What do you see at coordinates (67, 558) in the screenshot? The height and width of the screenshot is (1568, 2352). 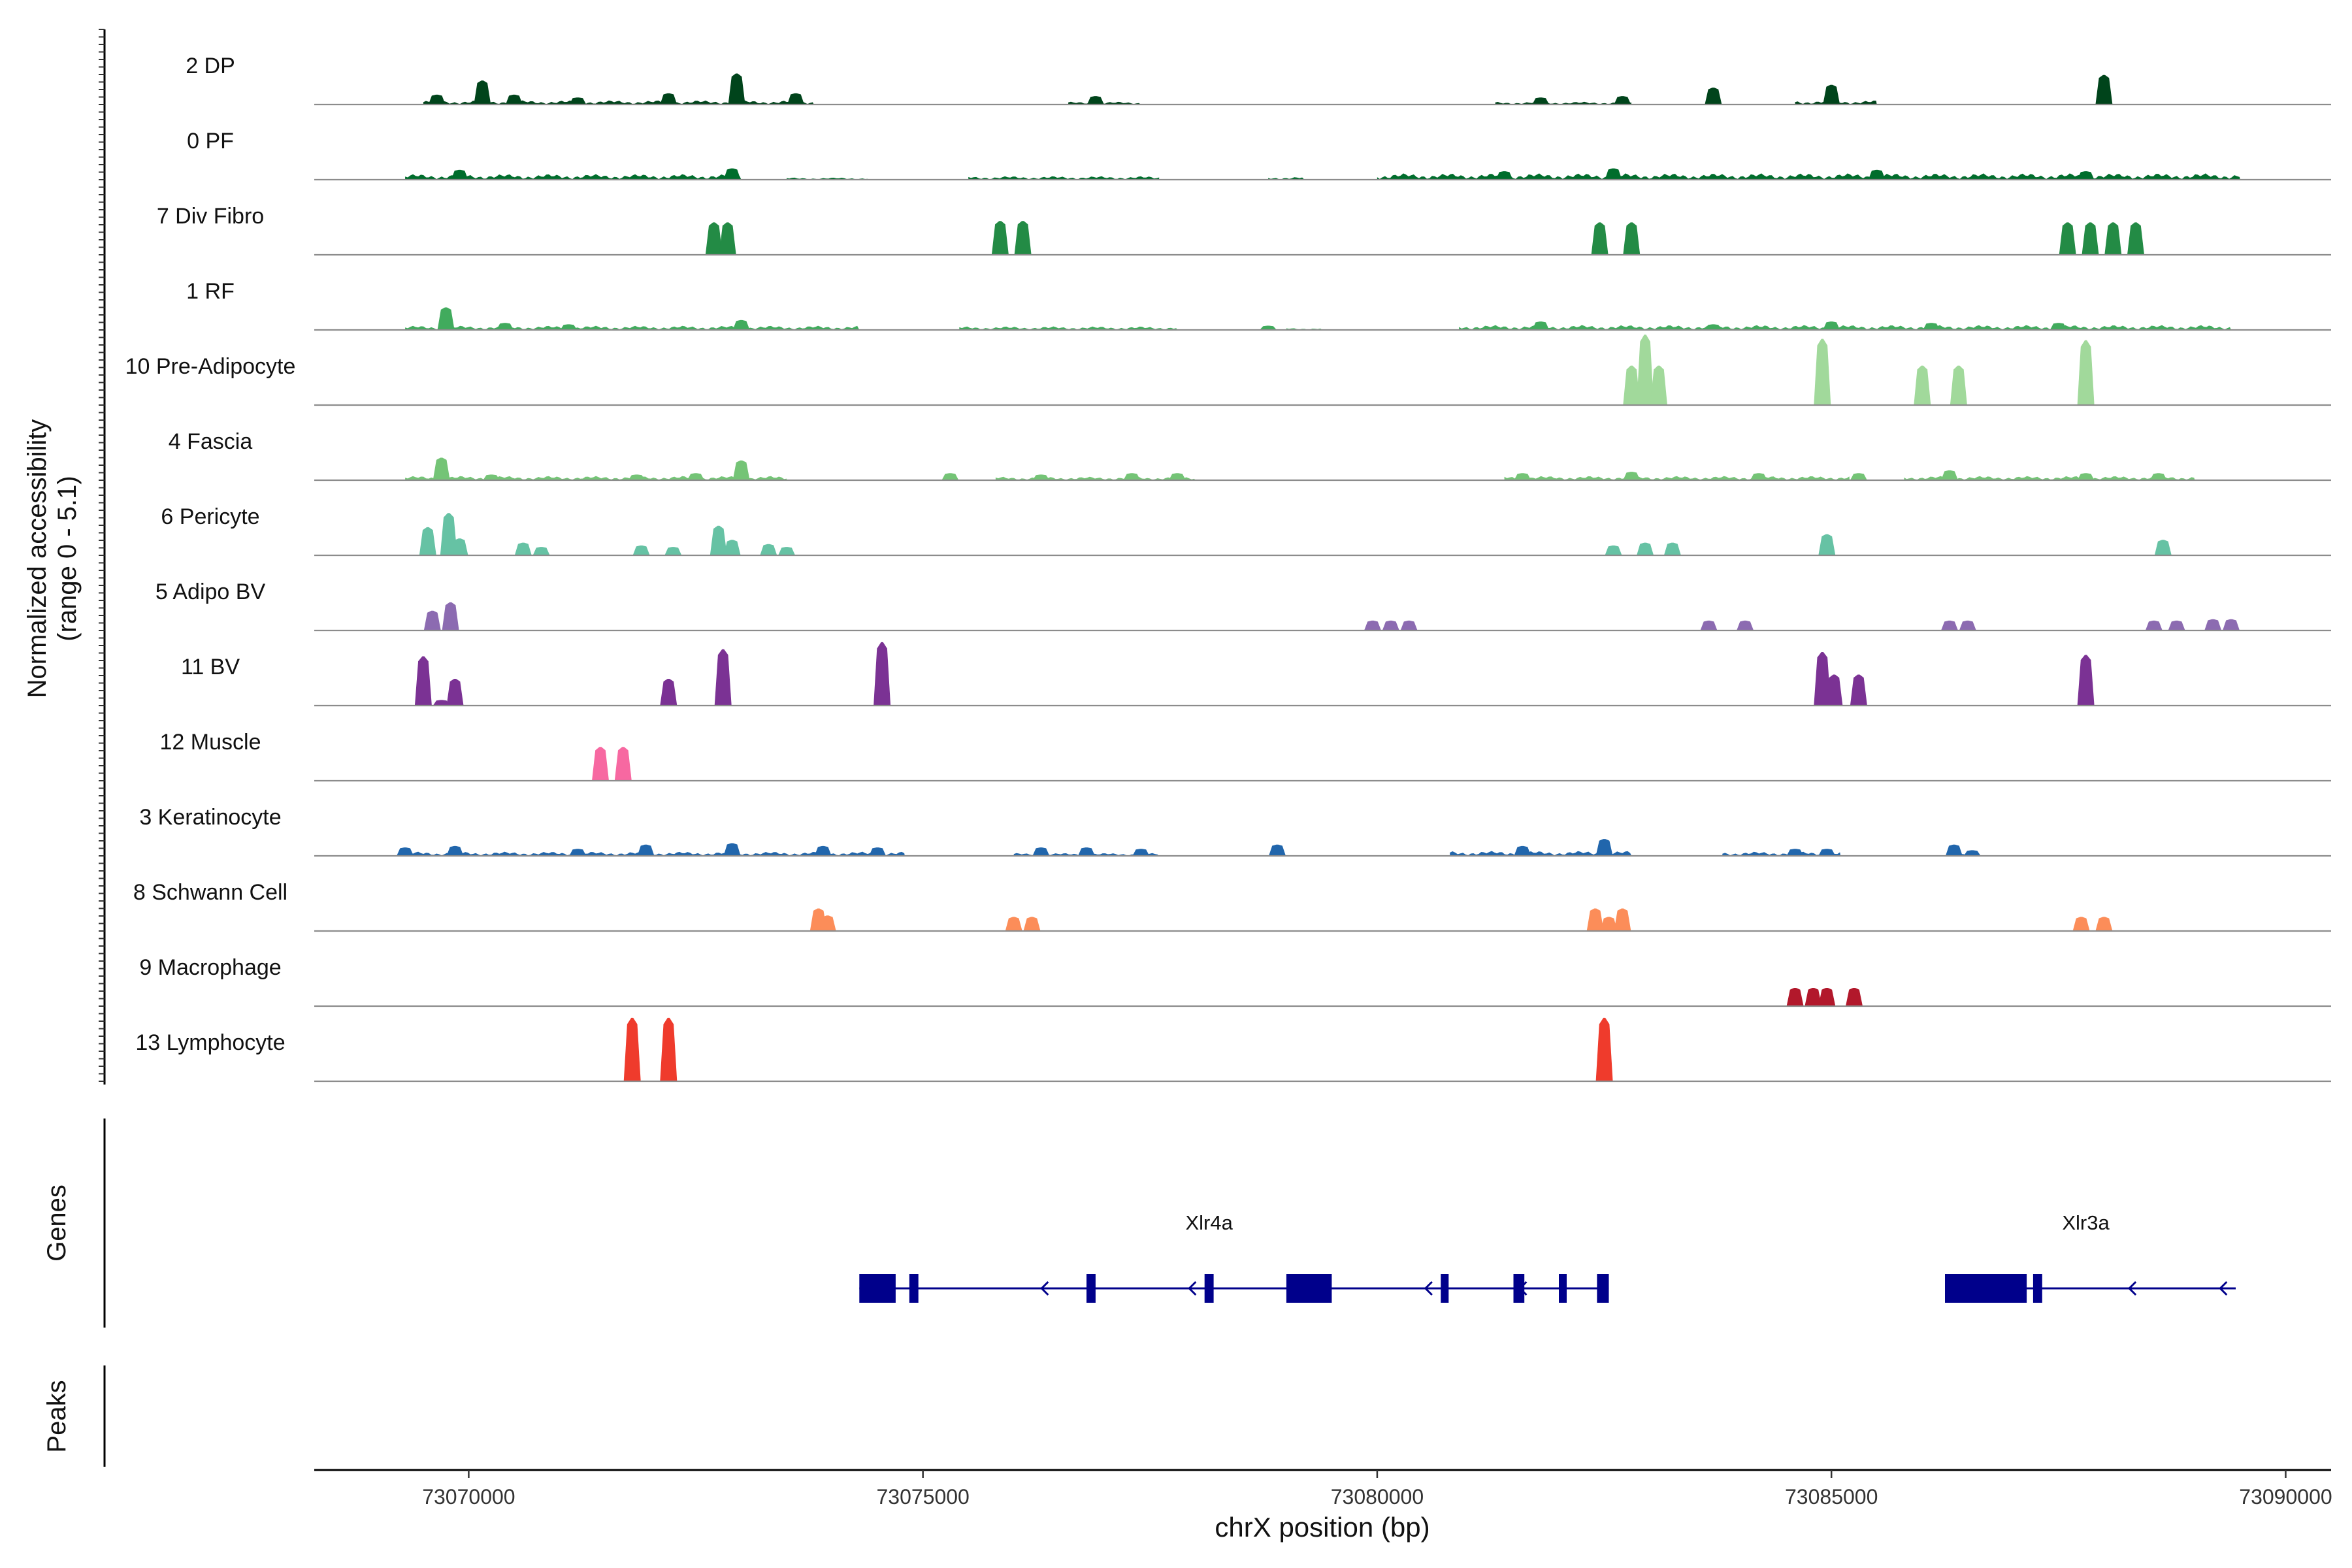 I see `y-axis-title-line2: (range 0 - 5.1)` at bounding box center [67, 558].